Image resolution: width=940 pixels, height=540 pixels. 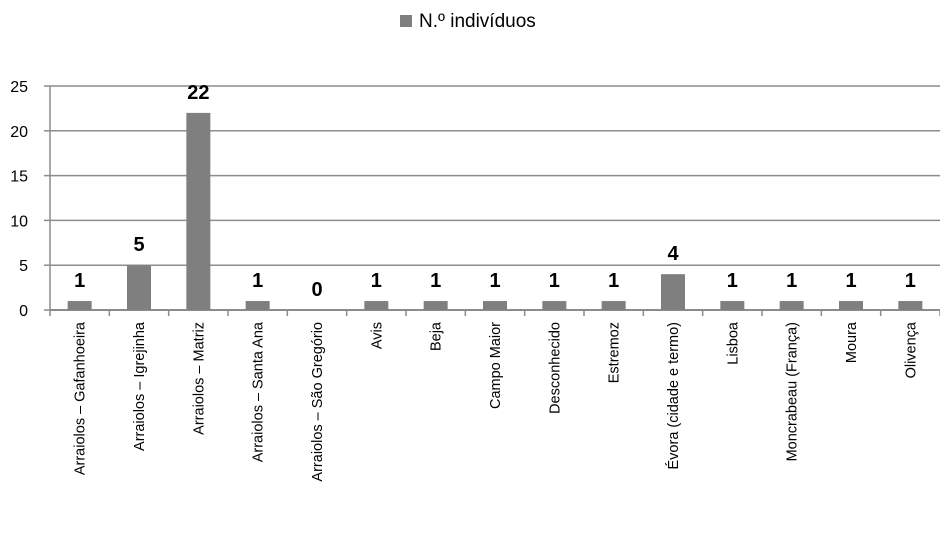 I want to click on y-tick-label: 0, so click(x=23, y=311).